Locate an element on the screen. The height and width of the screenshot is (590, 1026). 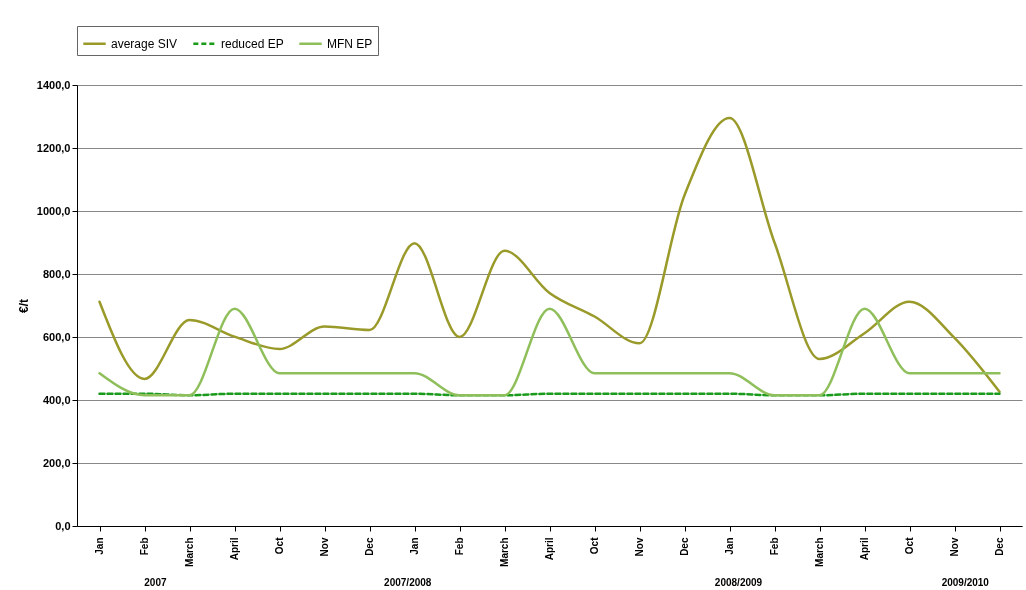
y-tick-label: 800,0 is located at coordinates (56, 273).